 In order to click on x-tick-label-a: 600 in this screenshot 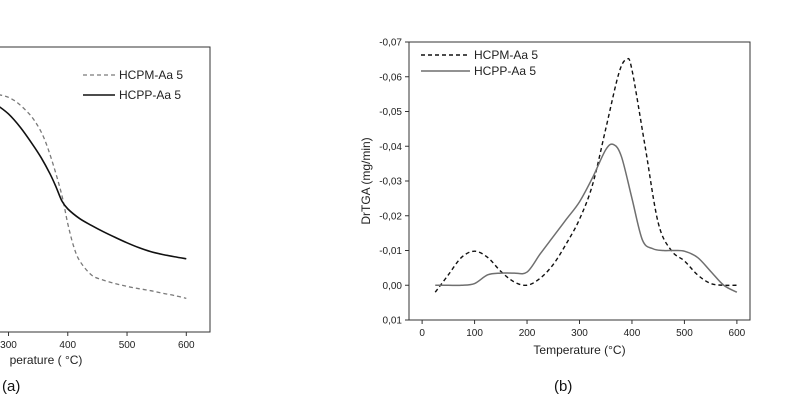, I will do `click(186, 345)`.